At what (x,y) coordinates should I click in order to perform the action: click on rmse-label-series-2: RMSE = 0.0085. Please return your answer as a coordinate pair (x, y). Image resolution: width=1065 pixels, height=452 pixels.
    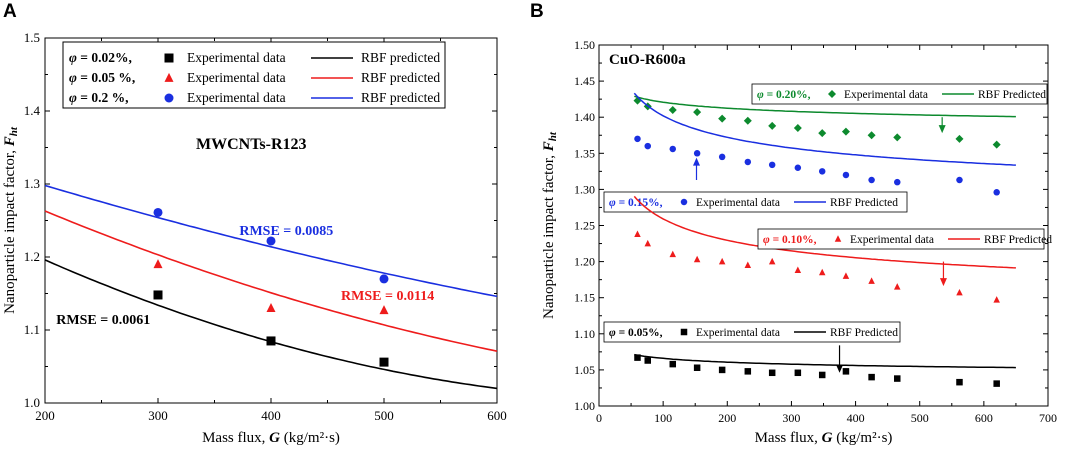
    Looking at the image, I should click on (286, 231).